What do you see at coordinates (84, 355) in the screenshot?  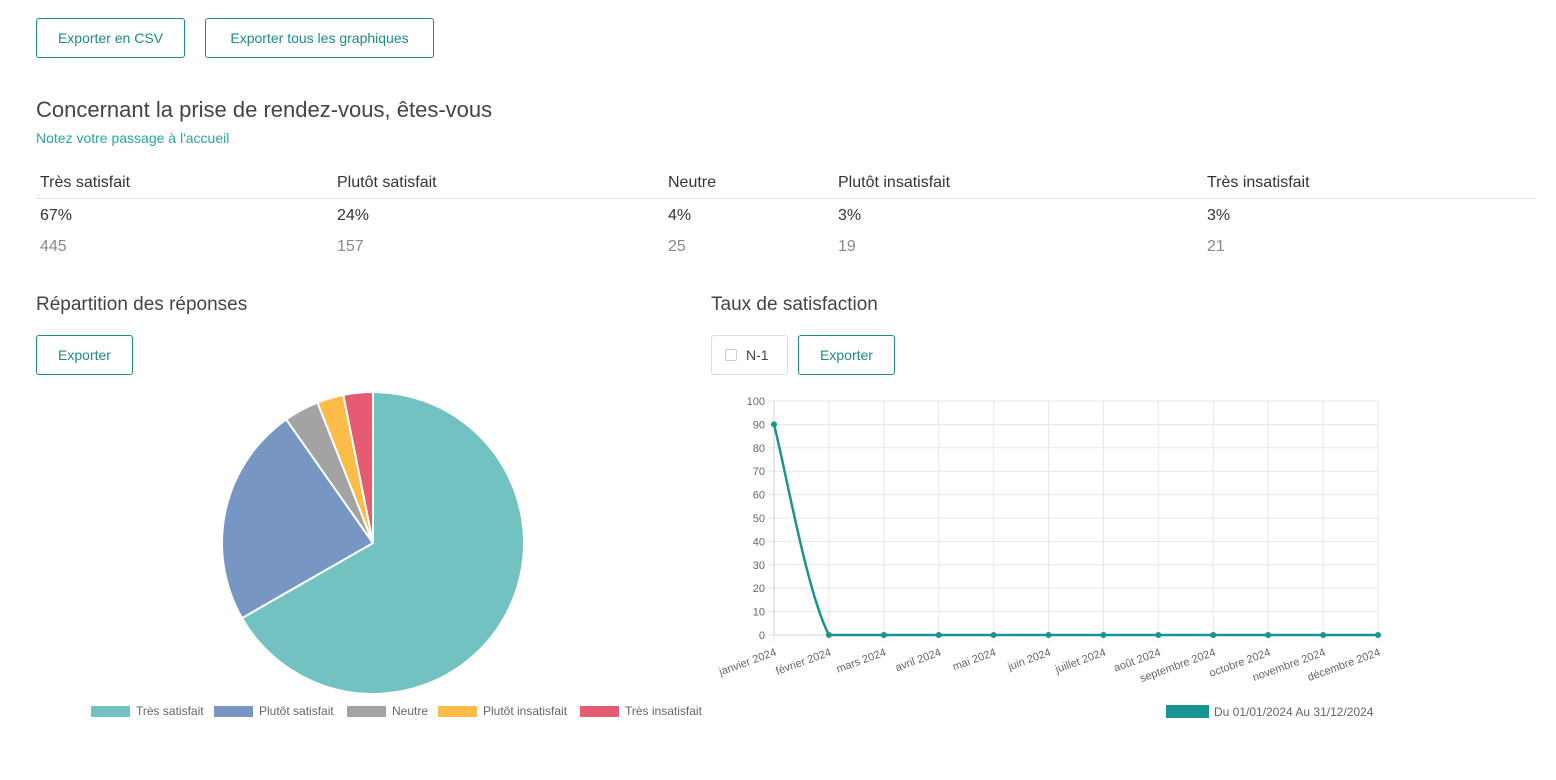 I see `export-pie-button: Exporter` at bounding box center [84, 355].